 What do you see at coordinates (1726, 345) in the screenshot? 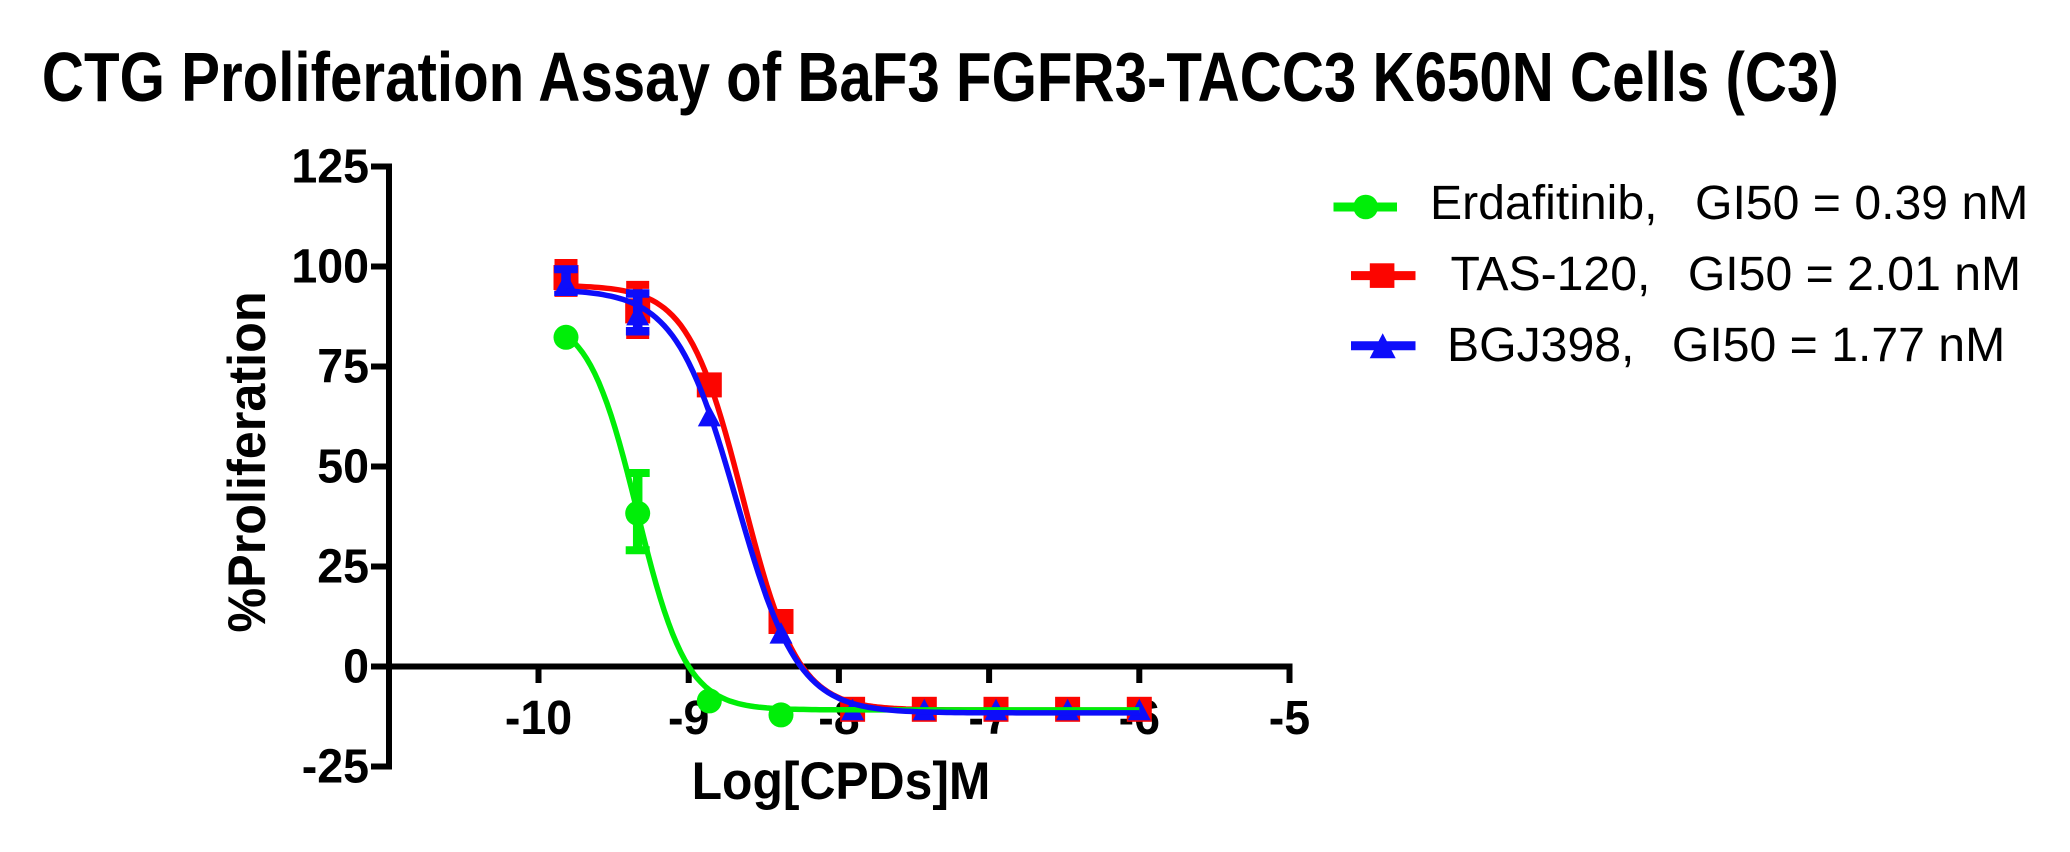
I see `svg-text: BGJ398, GI50 = 1.77 nM` at bounding box center [1726, 345].